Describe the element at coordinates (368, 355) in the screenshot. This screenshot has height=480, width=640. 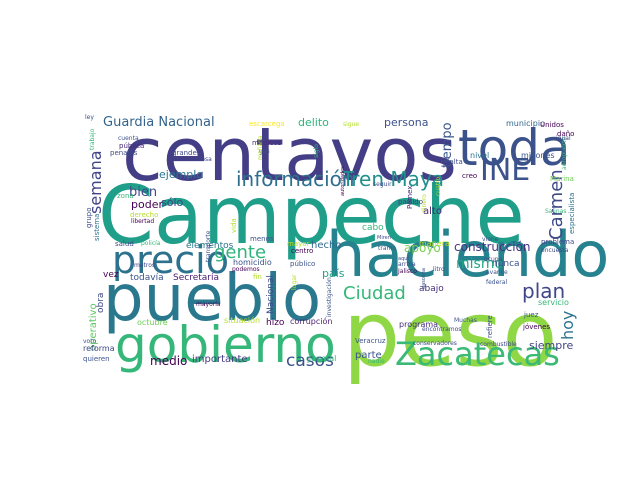
I see `word-parte: parte` at that location.